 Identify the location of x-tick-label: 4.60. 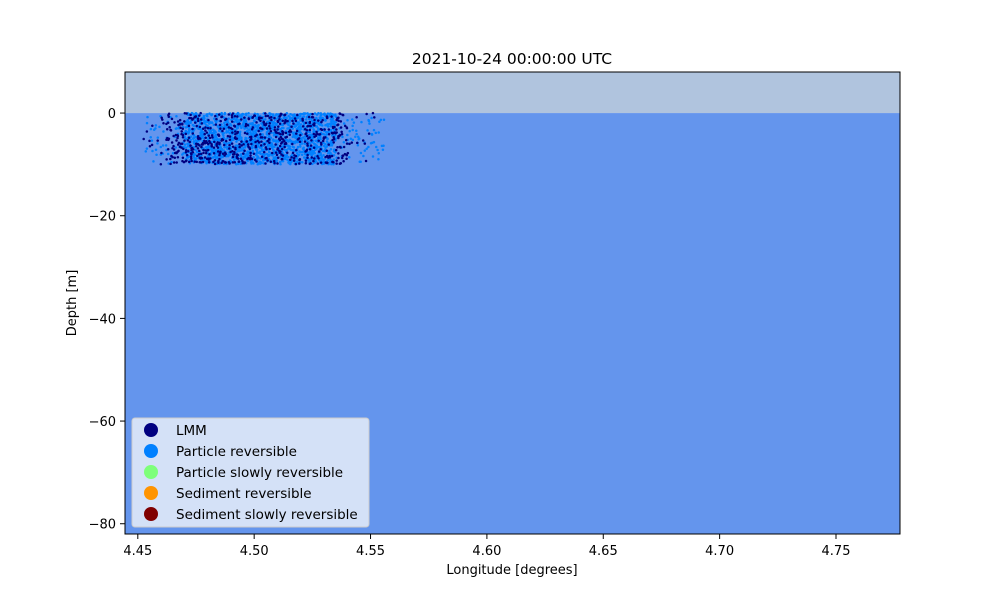
(486, 551).